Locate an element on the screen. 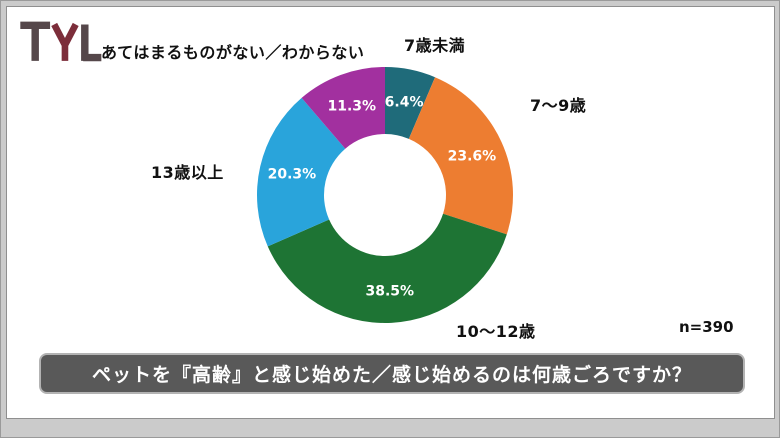 The image size is (780, 438). category-label-under7: 7歳未満 is located at coordinates (435, 45).